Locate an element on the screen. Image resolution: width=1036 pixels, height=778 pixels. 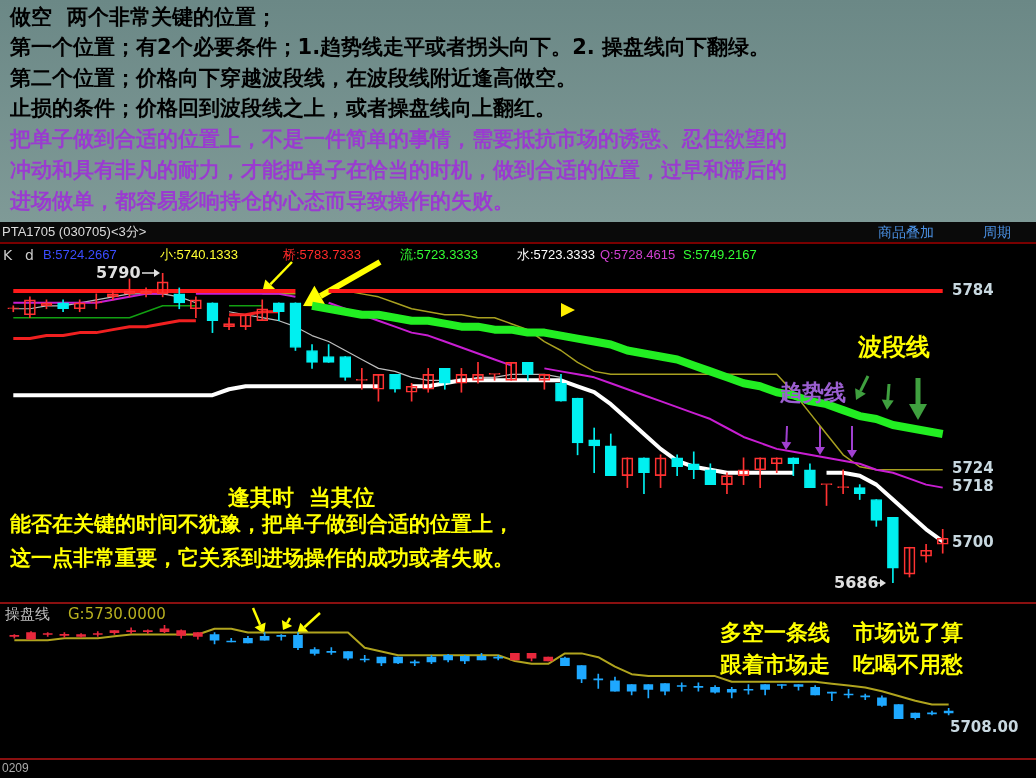
text: 第一个位置；有2个必要条件；1.趋势线走平或者拐头向下。2. 操盘线向下翻绿。 is located at coordinates (390, 47).